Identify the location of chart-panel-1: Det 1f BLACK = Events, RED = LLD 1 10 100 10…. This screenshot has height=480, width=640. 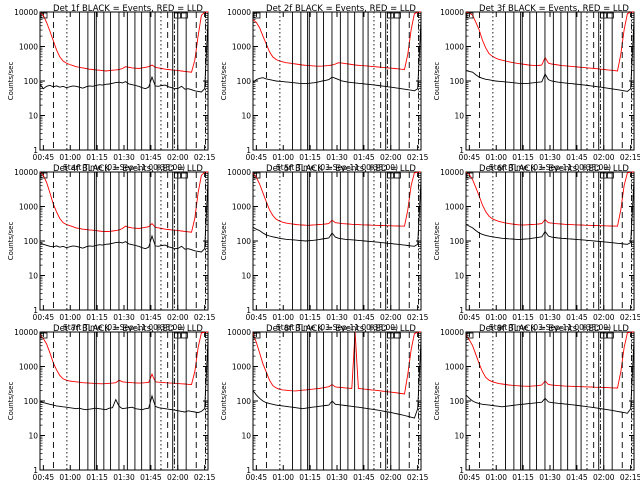
(111, 88).